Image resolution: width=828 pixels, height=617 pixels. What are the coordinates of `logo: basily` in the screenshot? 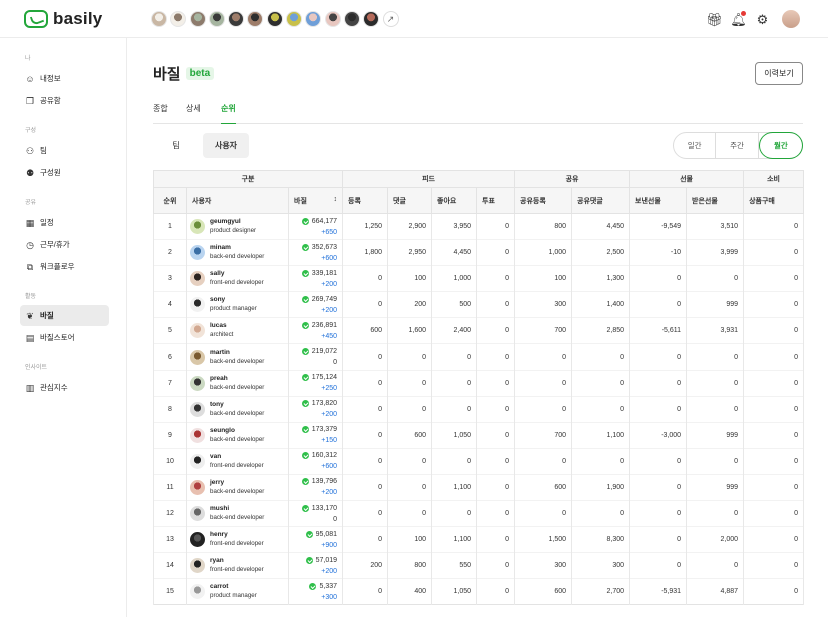 It's located at (63, 19).